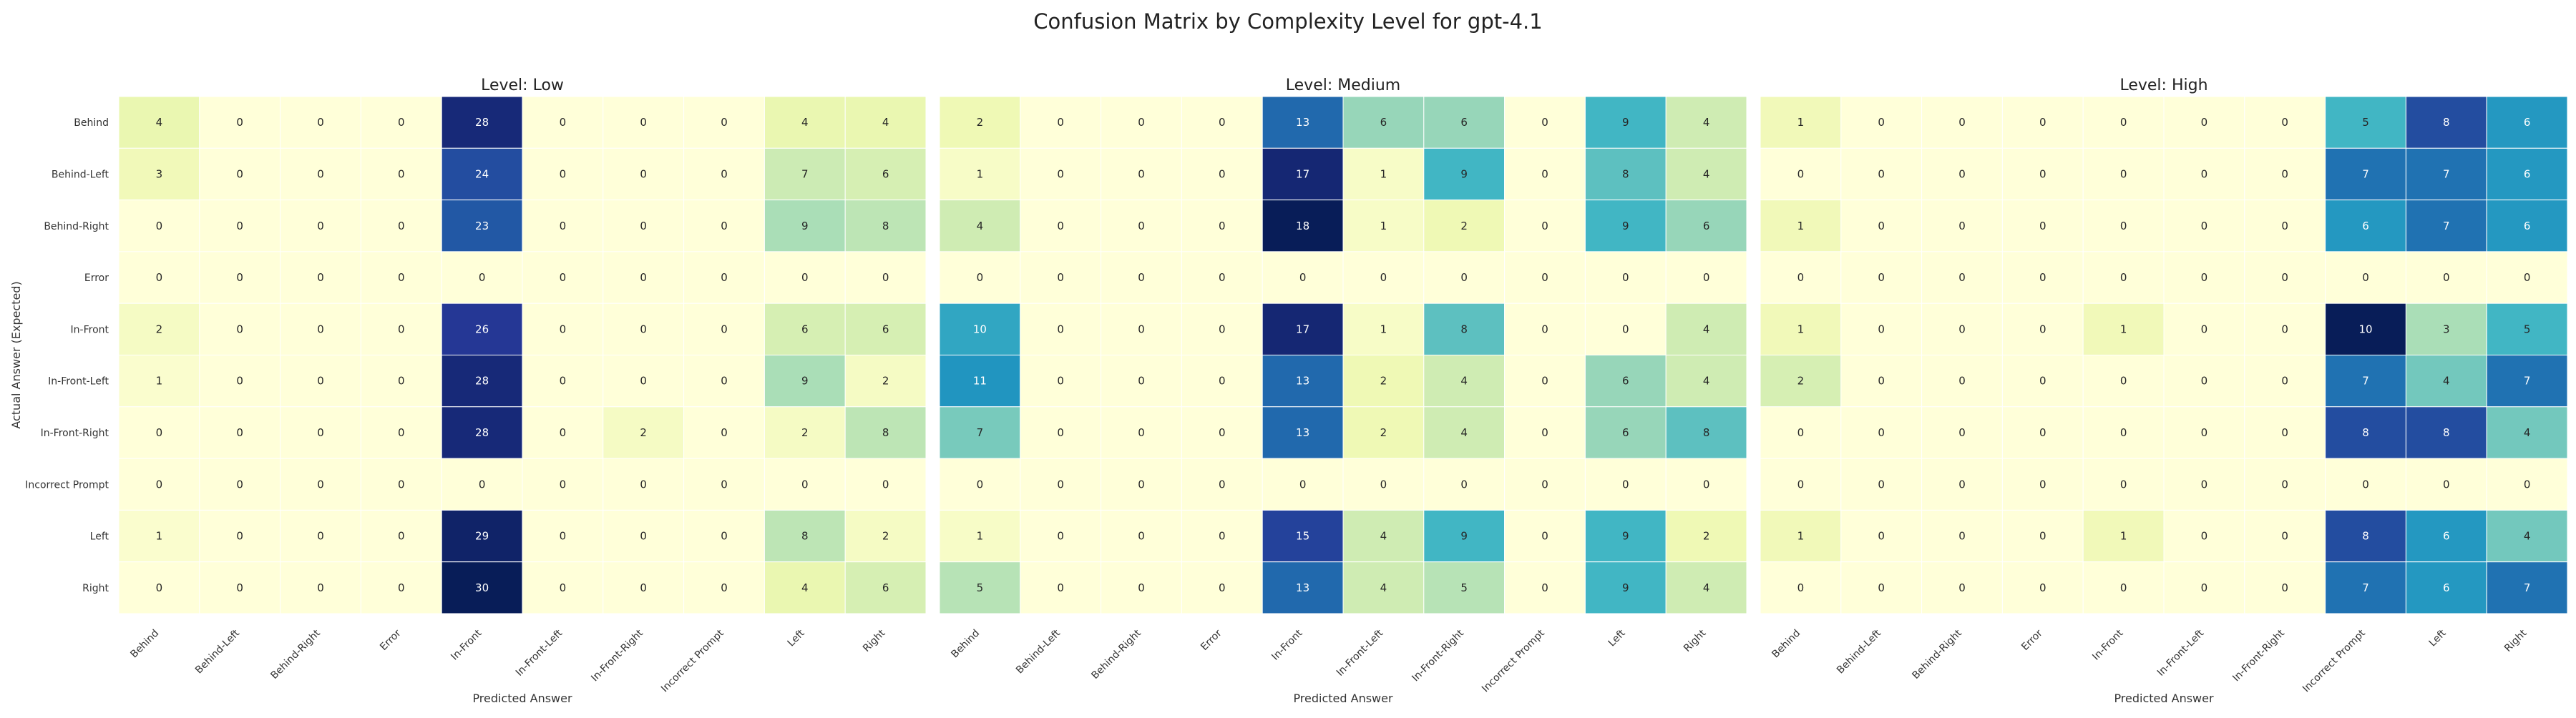  I want to click on cell-value-label: 28, so click(482, 122).